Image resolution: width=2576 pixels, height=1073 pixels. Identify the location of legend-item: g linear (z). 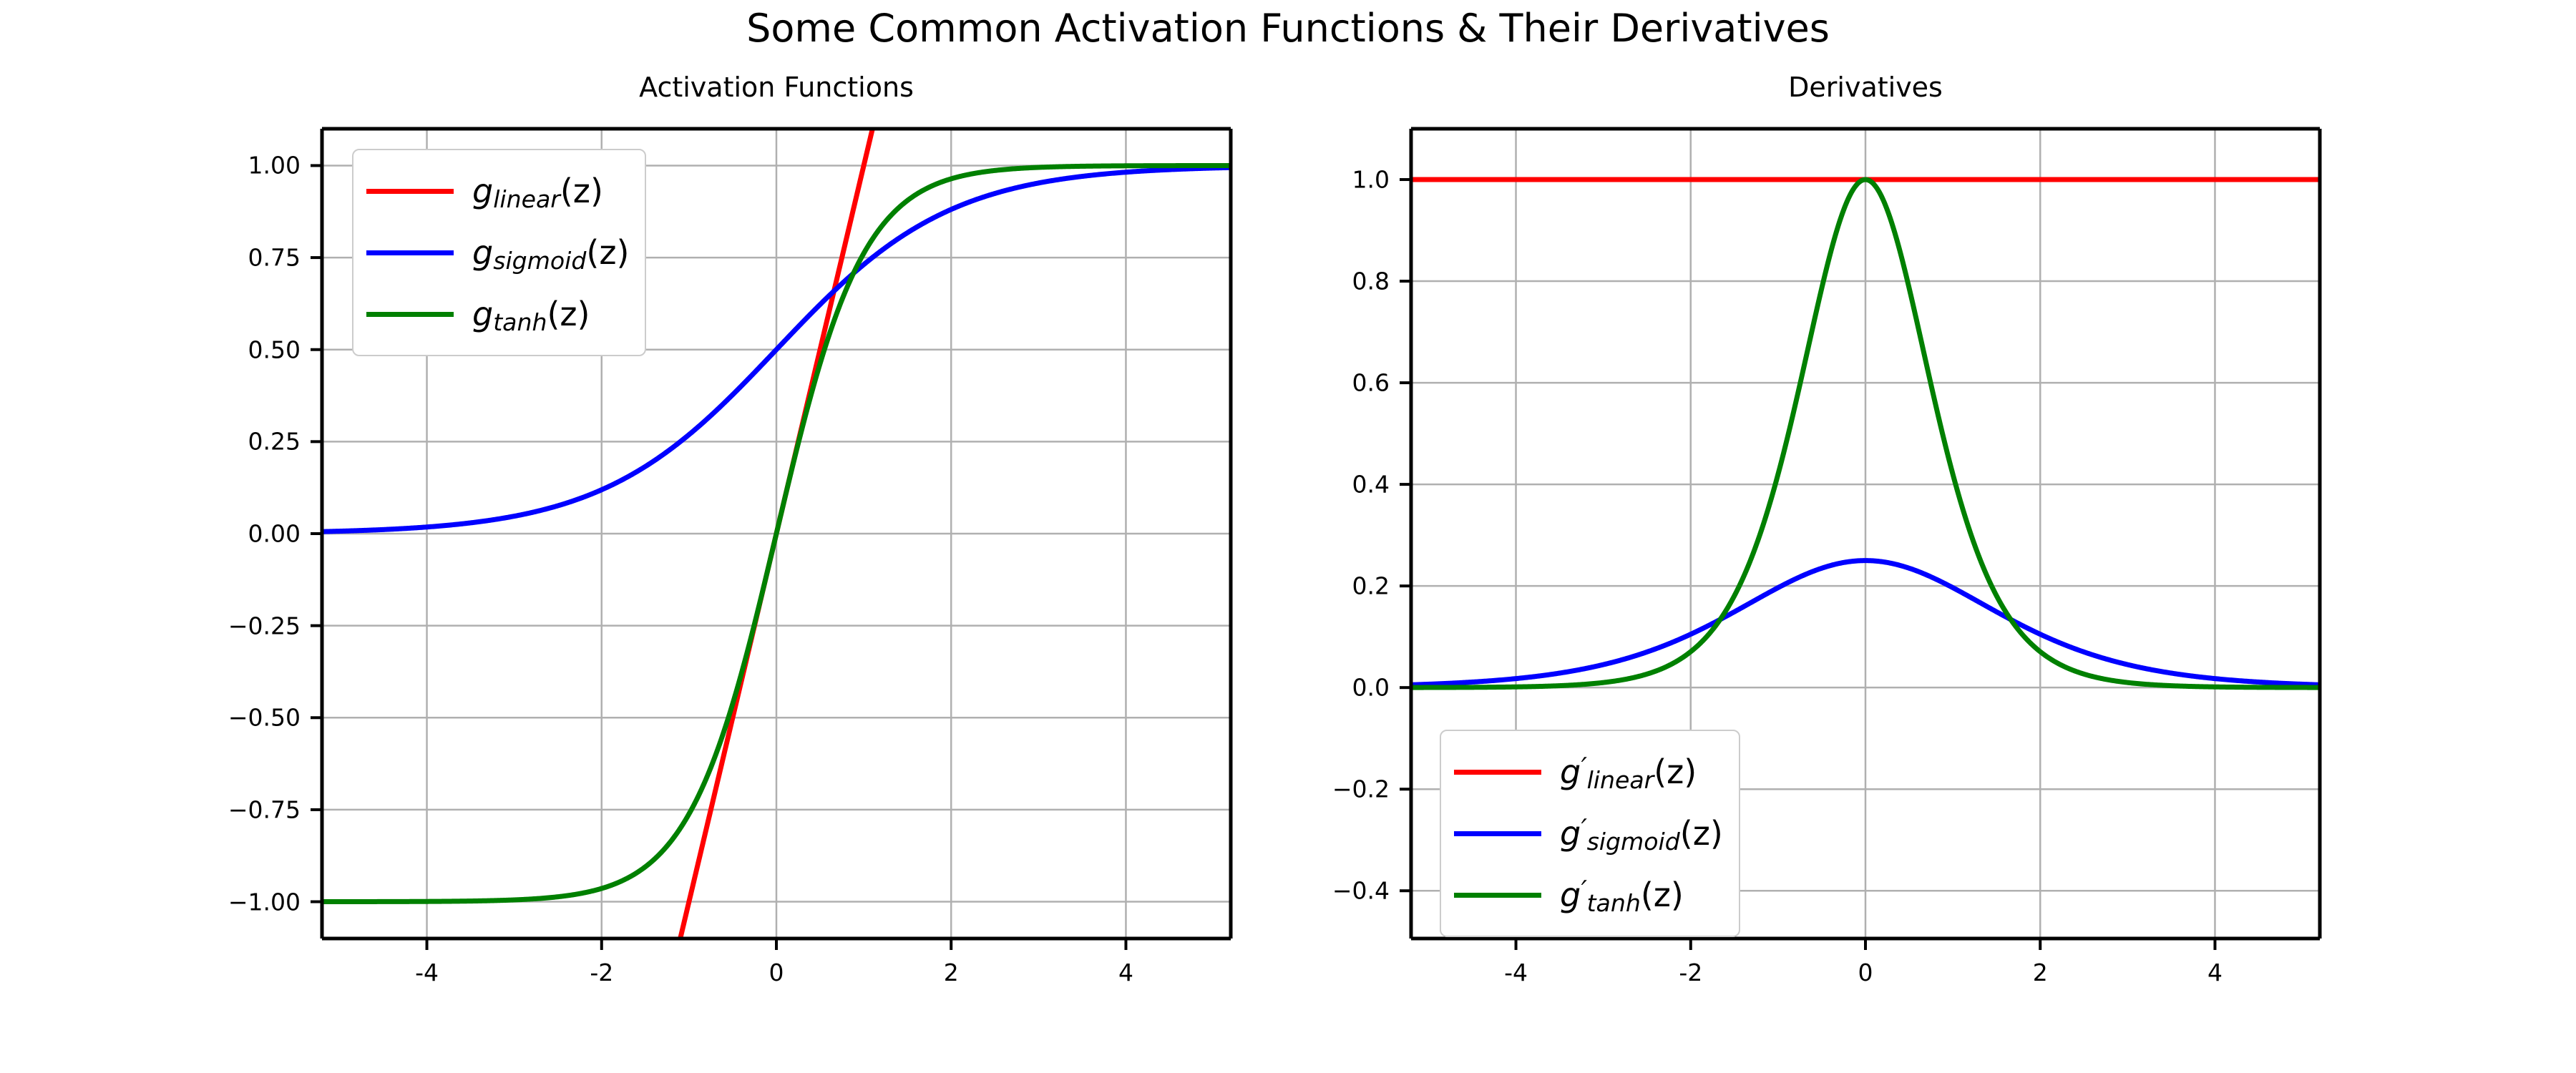
(497, 191).